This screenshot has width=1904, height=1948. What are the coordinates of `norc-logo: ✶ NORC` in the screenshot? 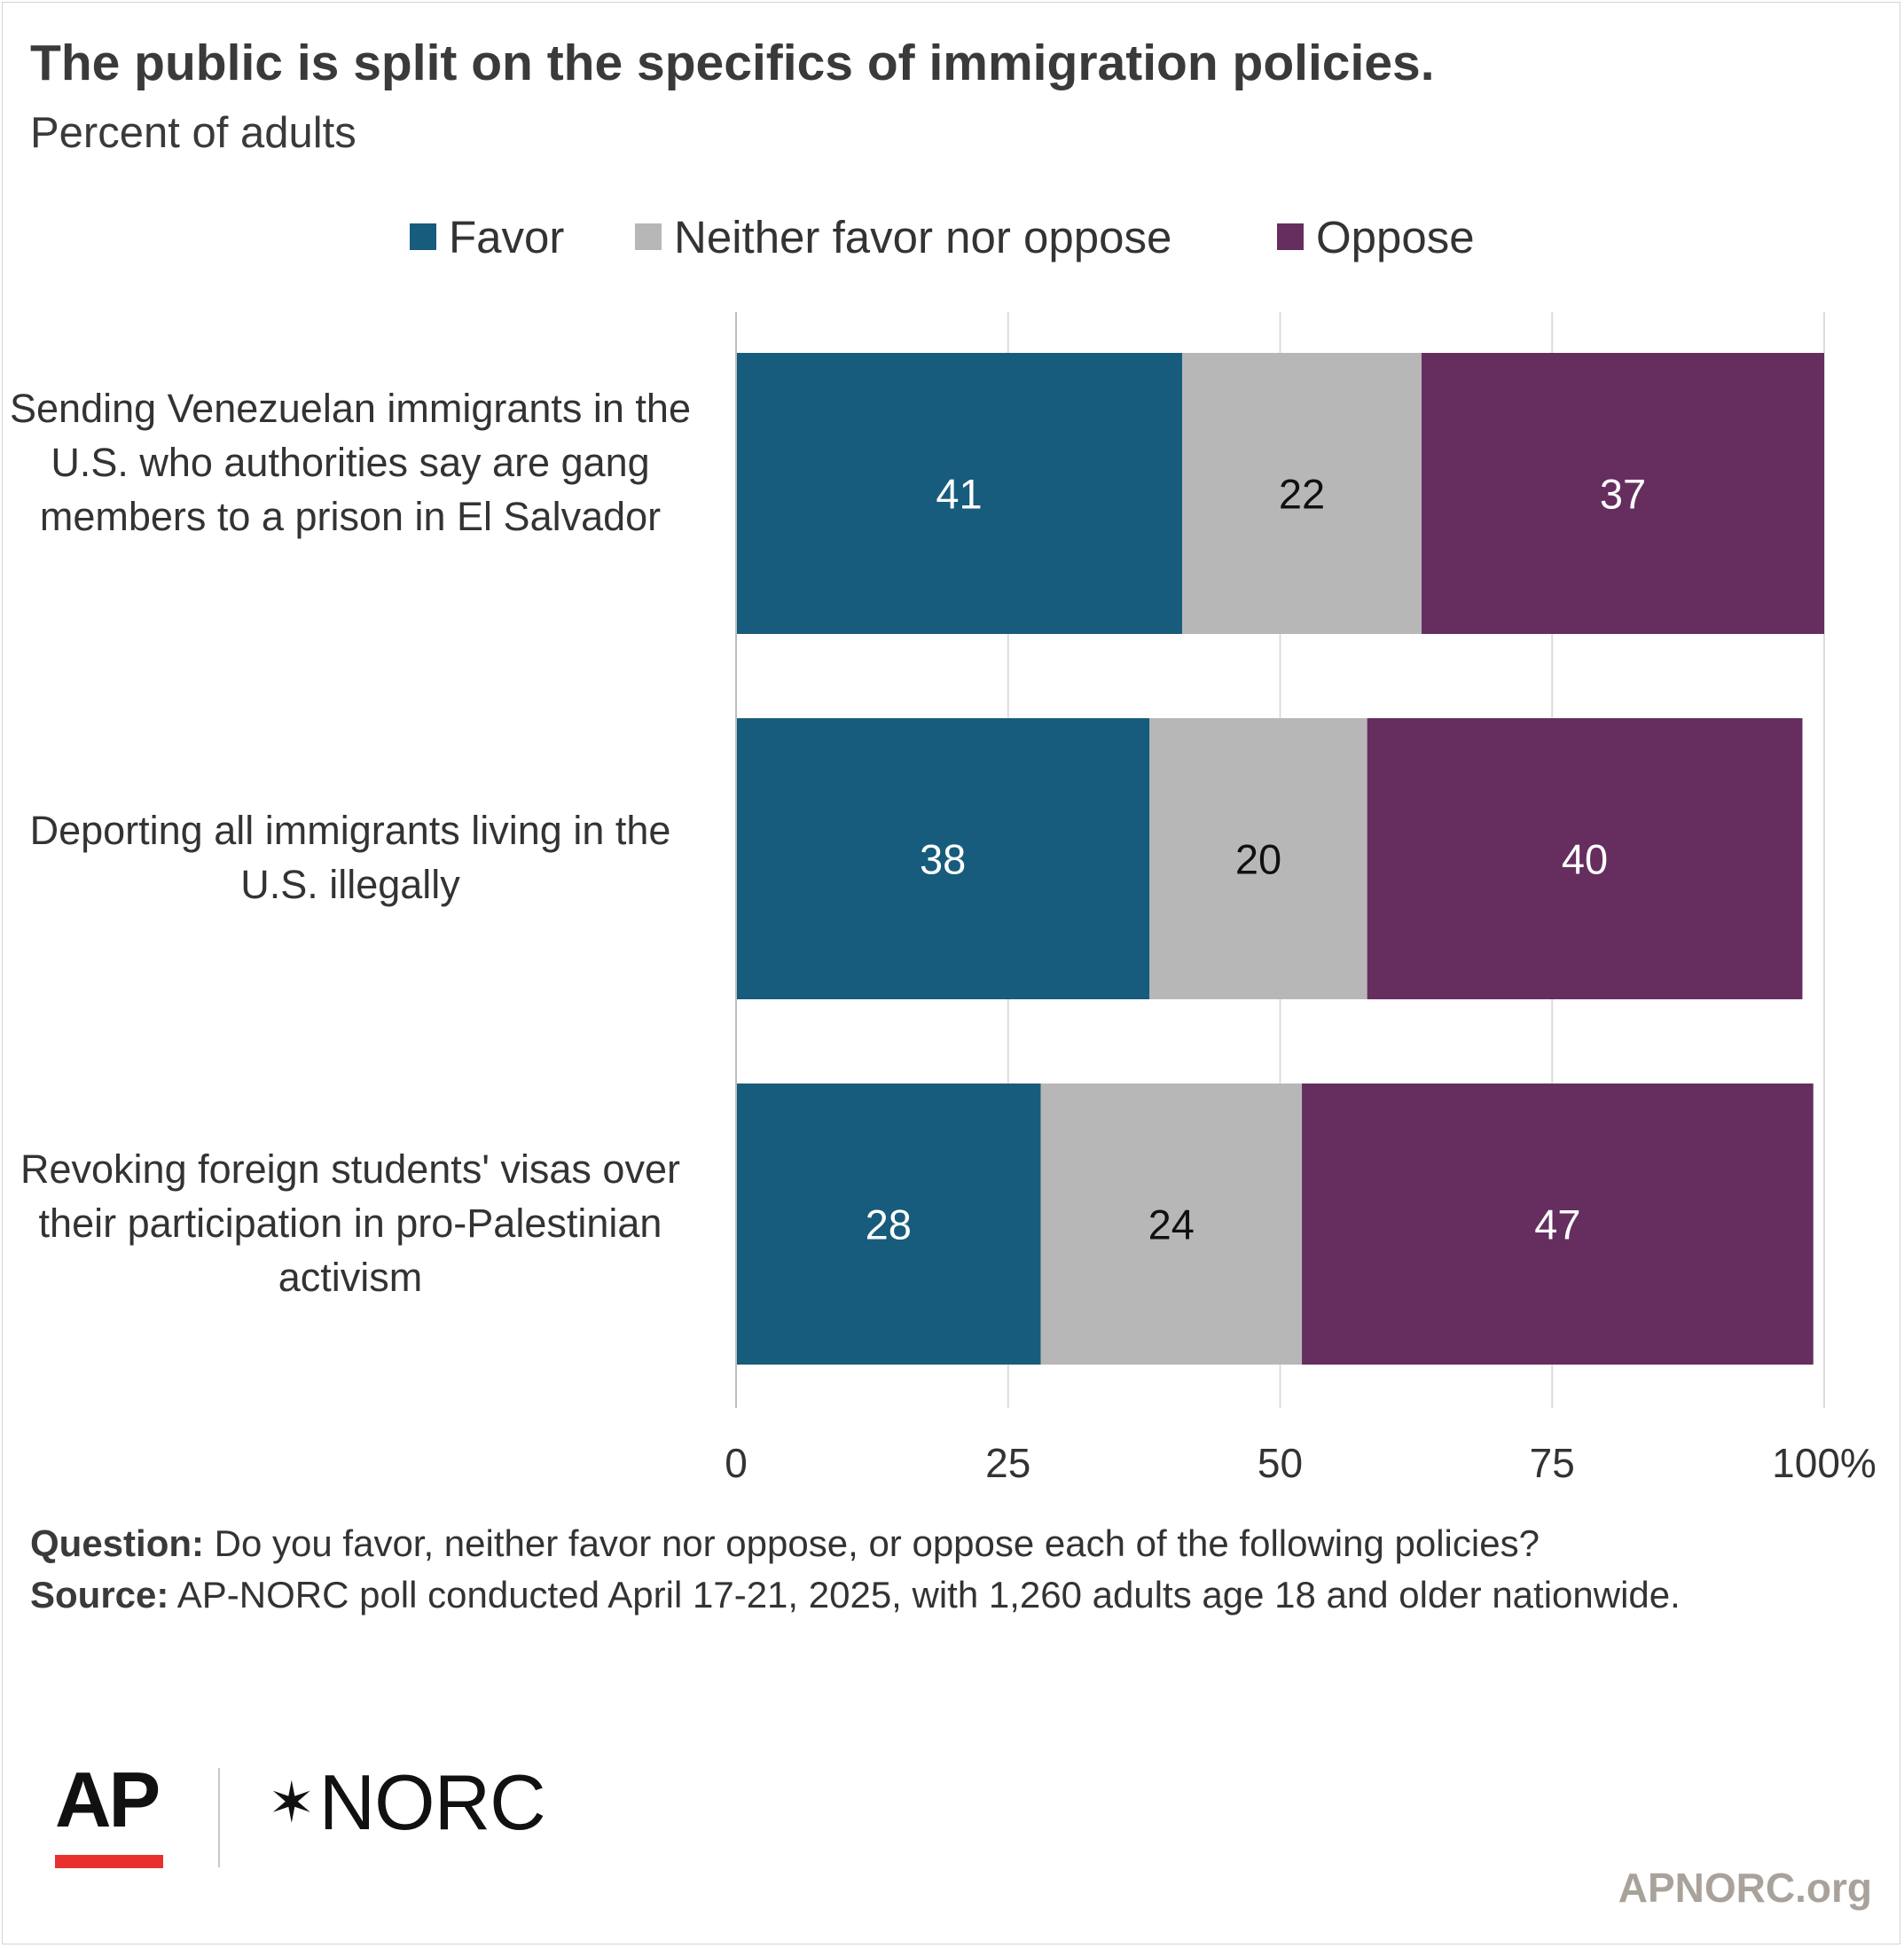 It's located at (407, 1802).